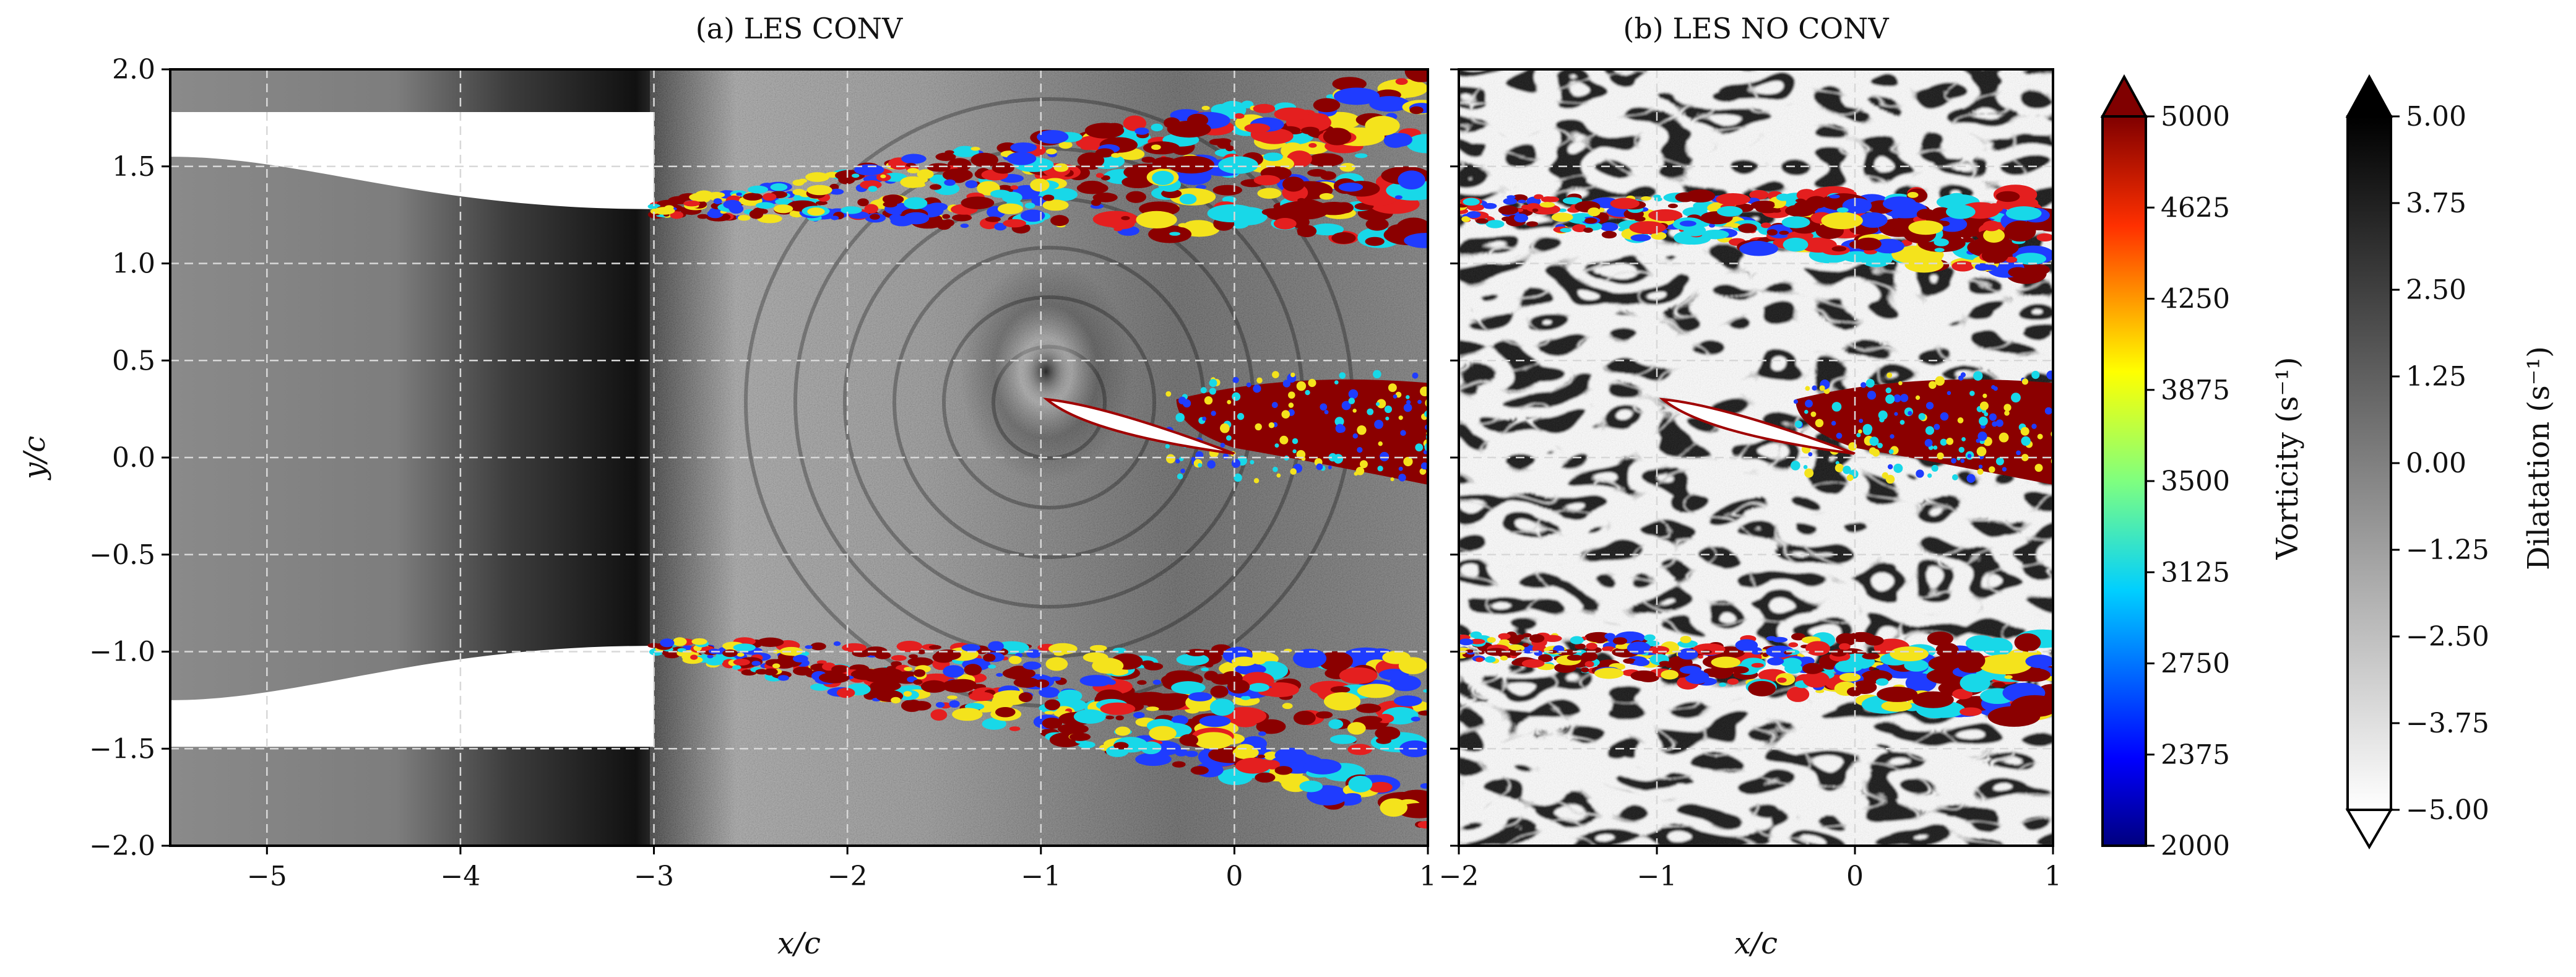  What do you see at coordinates (2447, 637) in the screenshot?
I see `colorbar-tick-label: −2.50` at bounding box center [2447, 637].